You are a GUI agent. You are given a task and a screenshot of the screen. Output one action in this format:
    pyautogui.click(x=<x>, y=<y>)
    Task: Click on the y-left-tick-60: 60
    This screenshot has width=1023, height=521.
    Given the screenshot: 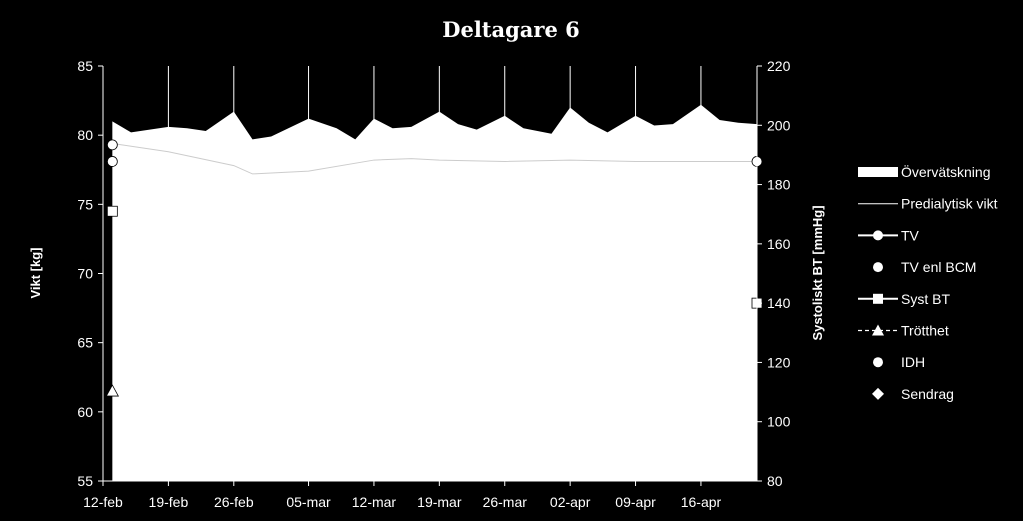 What is the action you would take?
    pyautogui.click(x=85, y=412)
    